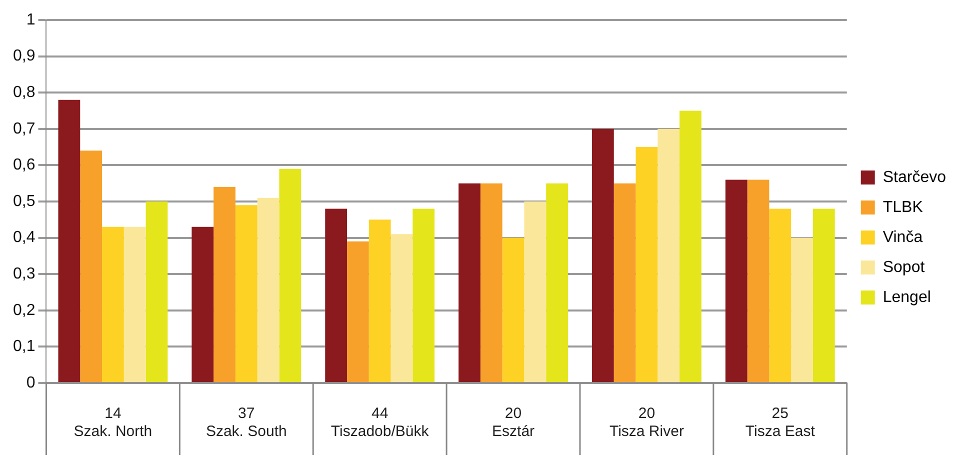  Describe the element at coordinates (904, 267) in the screenshot. I see `legend-label: Sopot` at that location.